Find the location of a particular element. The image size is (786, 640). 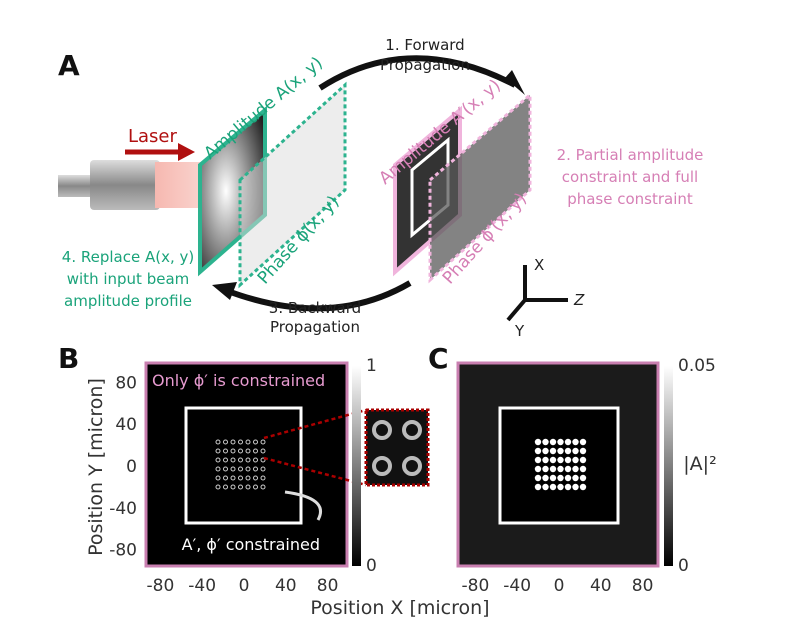

axis-label: Y is located at coordinates (519, 331).